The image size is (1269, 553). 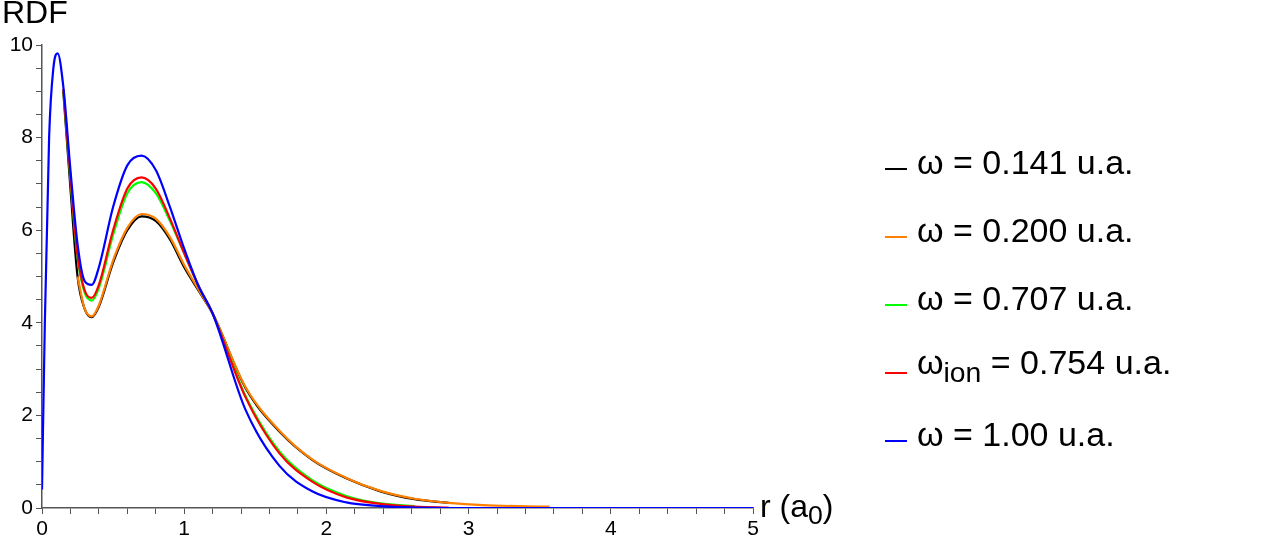 What do you see at coordinates (1044, 366) in the screenshot?
I see `legend-label: ω$_{ion}$ = 0.754 u.a.` at bounding box center [1044, 366].